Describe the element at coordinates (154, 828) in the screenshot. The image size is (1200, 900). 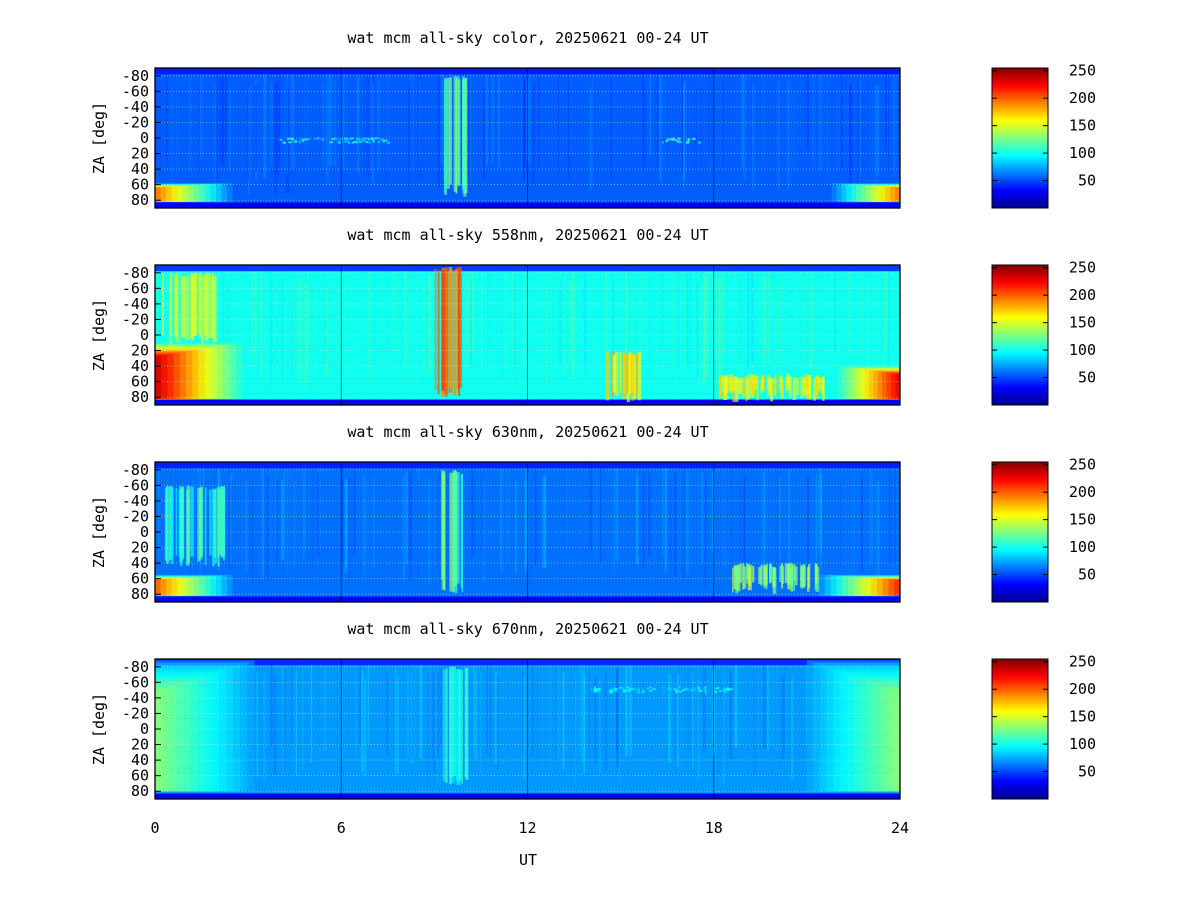
I see `x-tick-label: 0` at that location.